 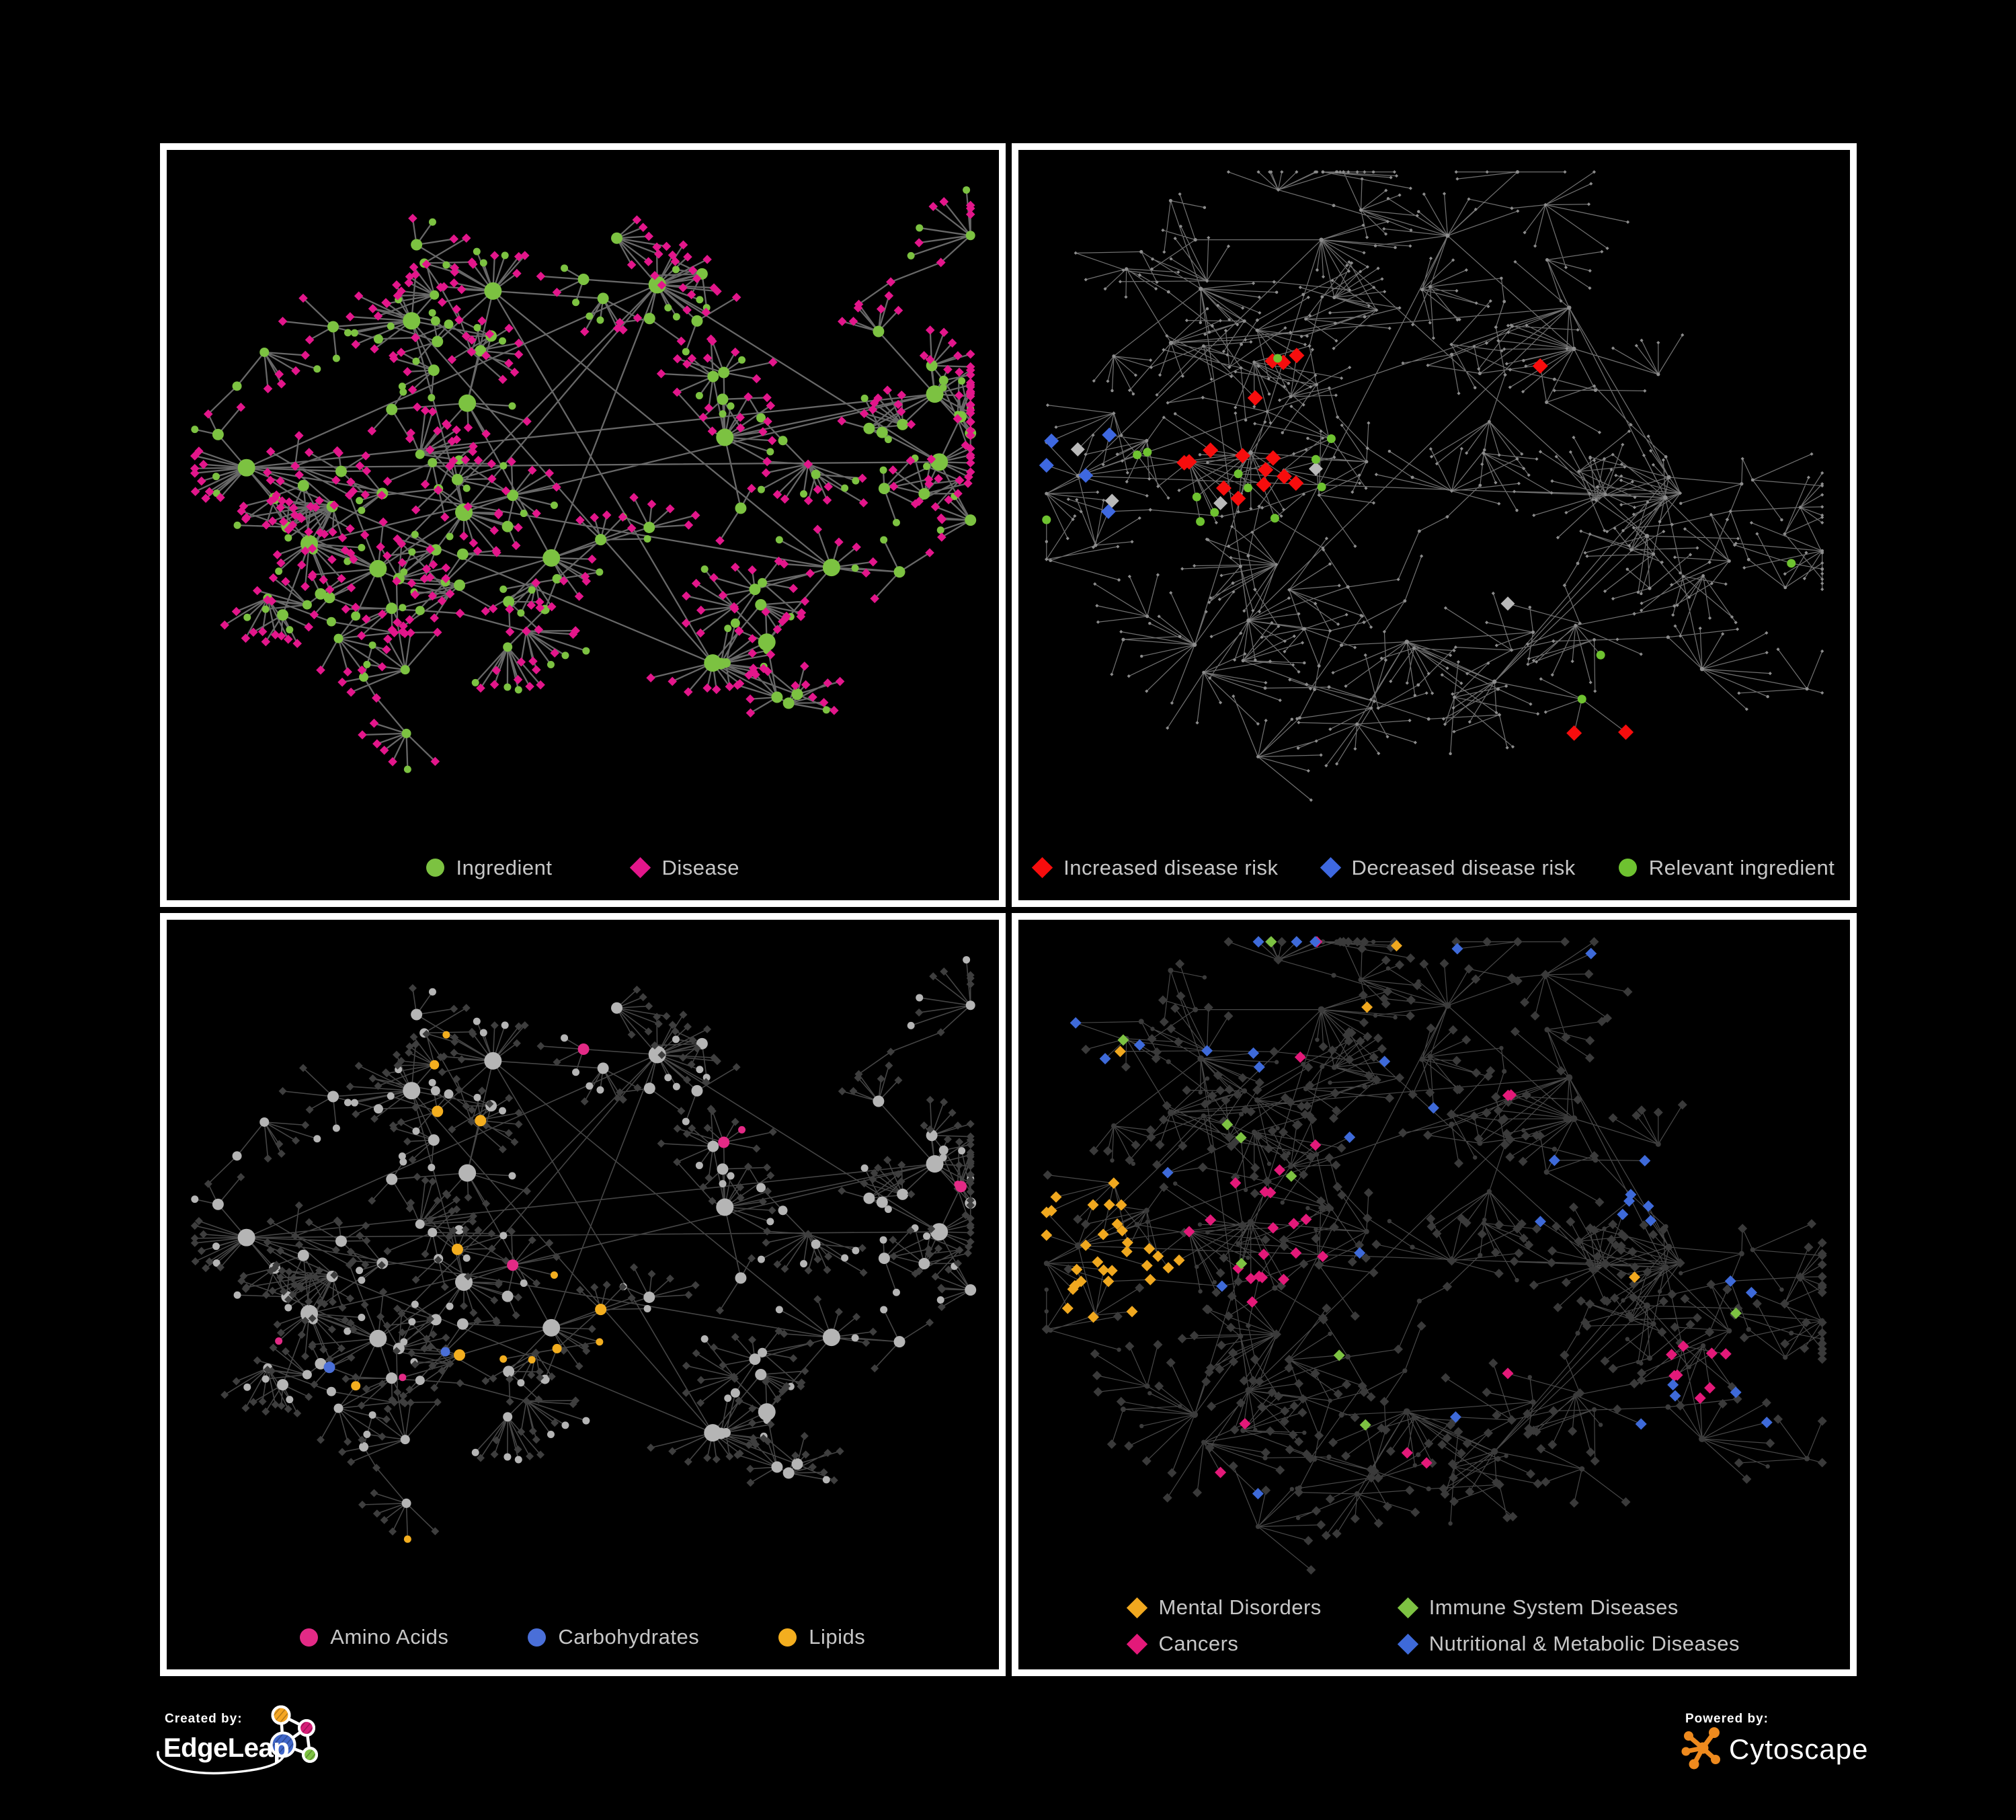 I want to click on amino-acids-label: Amino Acids, so click(x=389, y=1637).